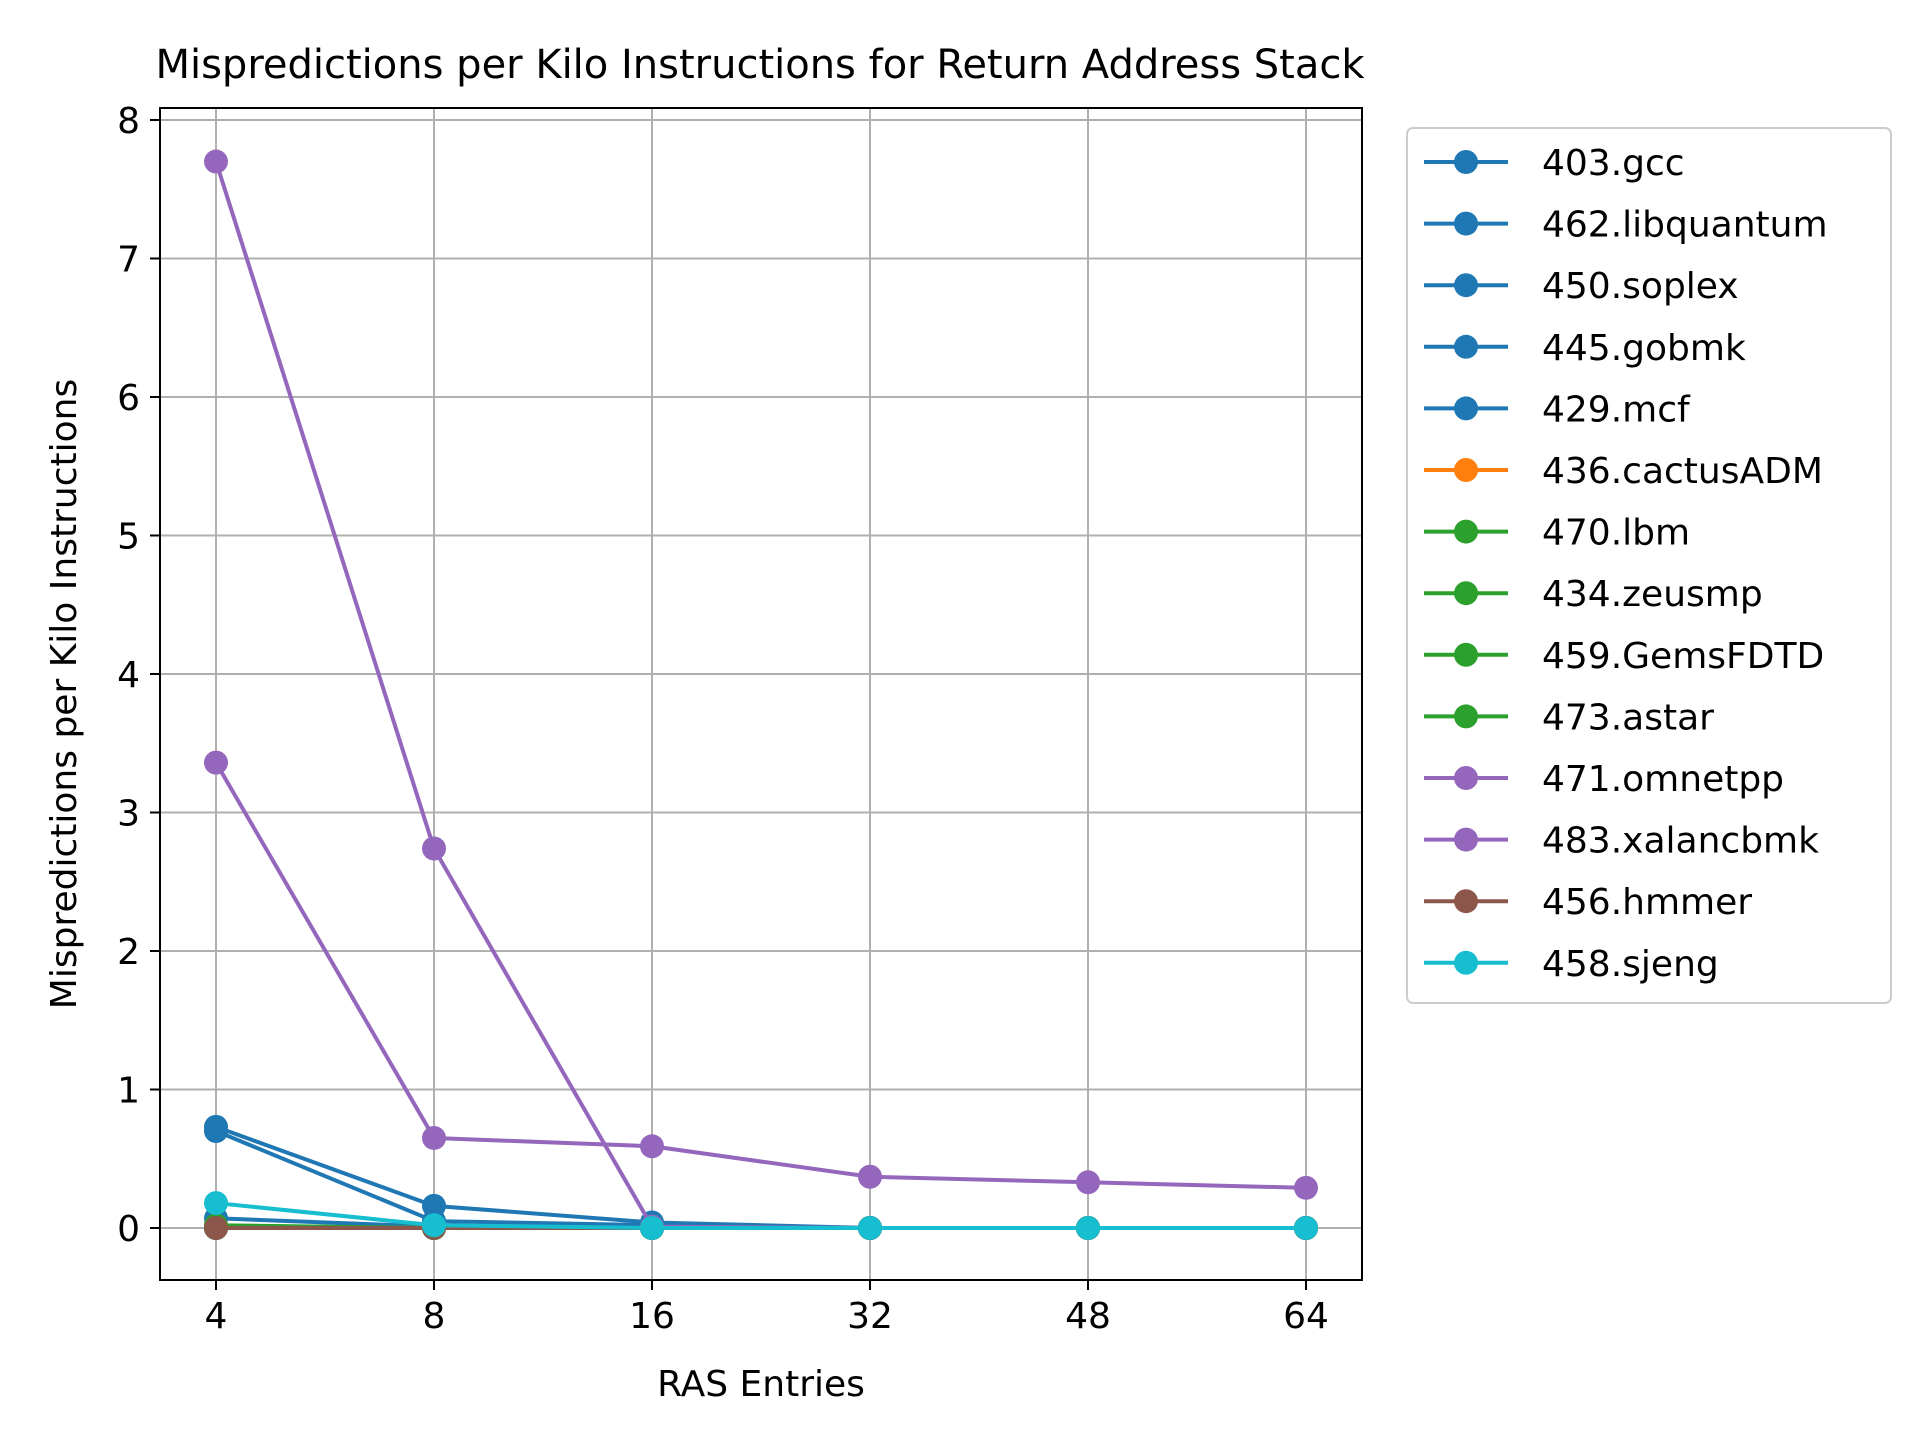 The height and width of the screenshot is (1440, 1920). What do you see at coordinates (1682, 471) in the screenshot?
I see `legend-label: 436.cactusADM` at bounding box center [1682, 471].